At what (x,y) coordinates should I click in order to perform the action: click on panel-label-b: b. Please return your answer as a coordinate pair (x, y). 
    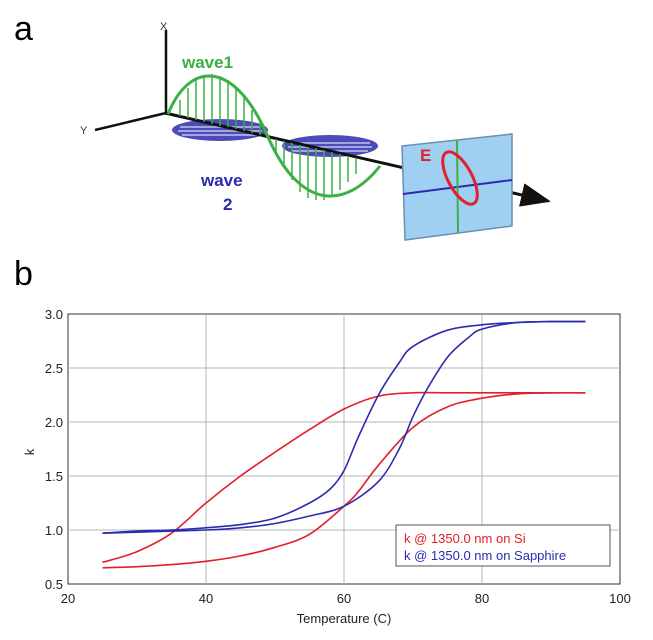
    Looking at the image, I should click on (23, 274).